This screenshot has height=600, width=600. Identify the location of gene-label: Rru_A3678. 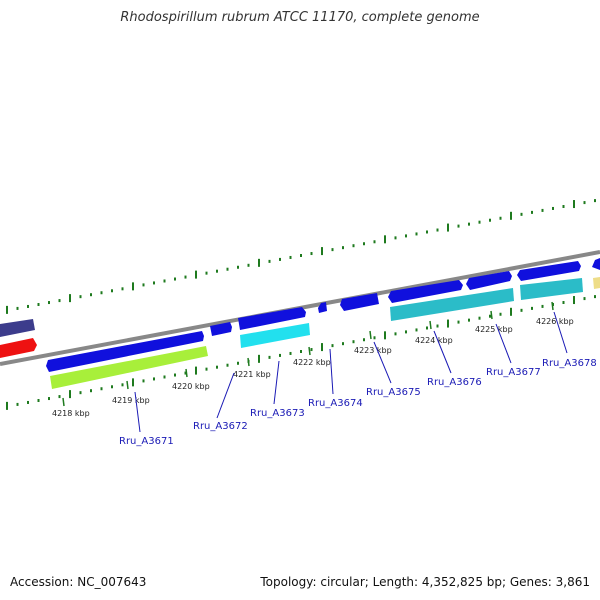
(569, 363).